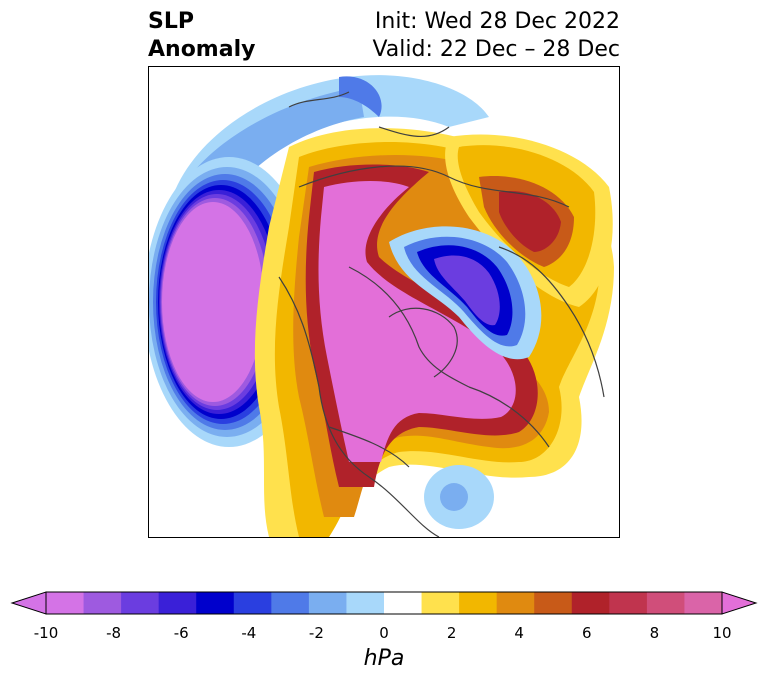 The height and width of the screenshot is (684, 768). What do you see at coordinates (316, 633) in the screenshot?
I see `colorbar-tick-label: -2` at bounding box center [316, 633].